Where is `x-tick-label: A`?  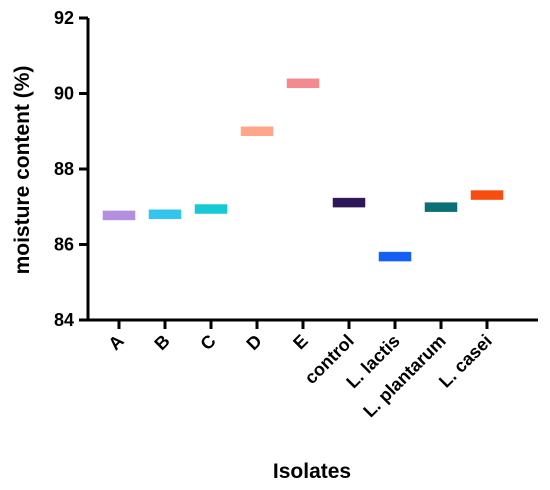
x-tick-label: A is located at coordinates (115, 342).